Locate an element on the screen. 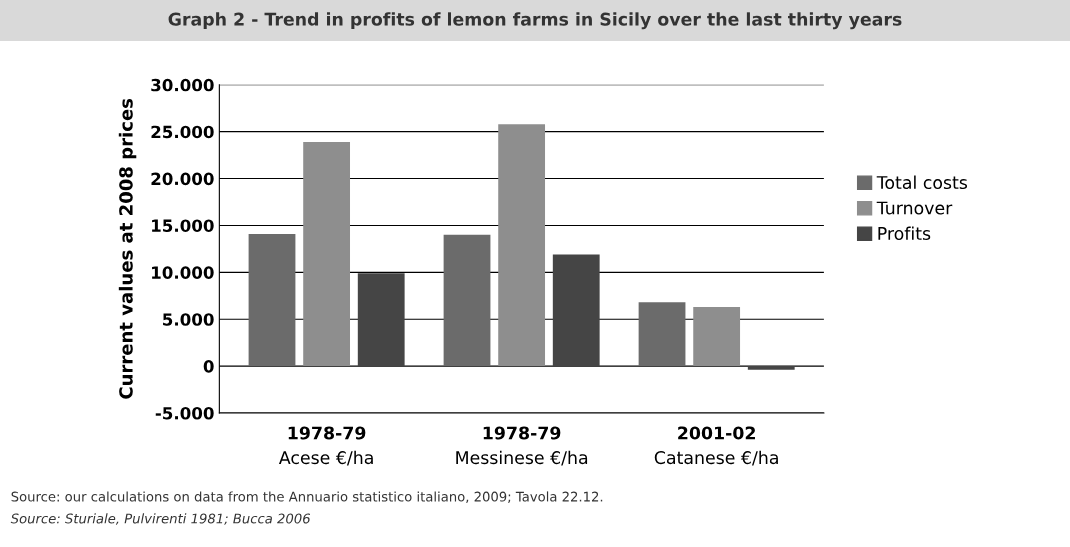 This screenshot has width=1070, height=547. source-note: Source: our calculations on data from the Annuario statistico italiano, 2009; Tavola 22.12. is located at coordinates (307, 497).